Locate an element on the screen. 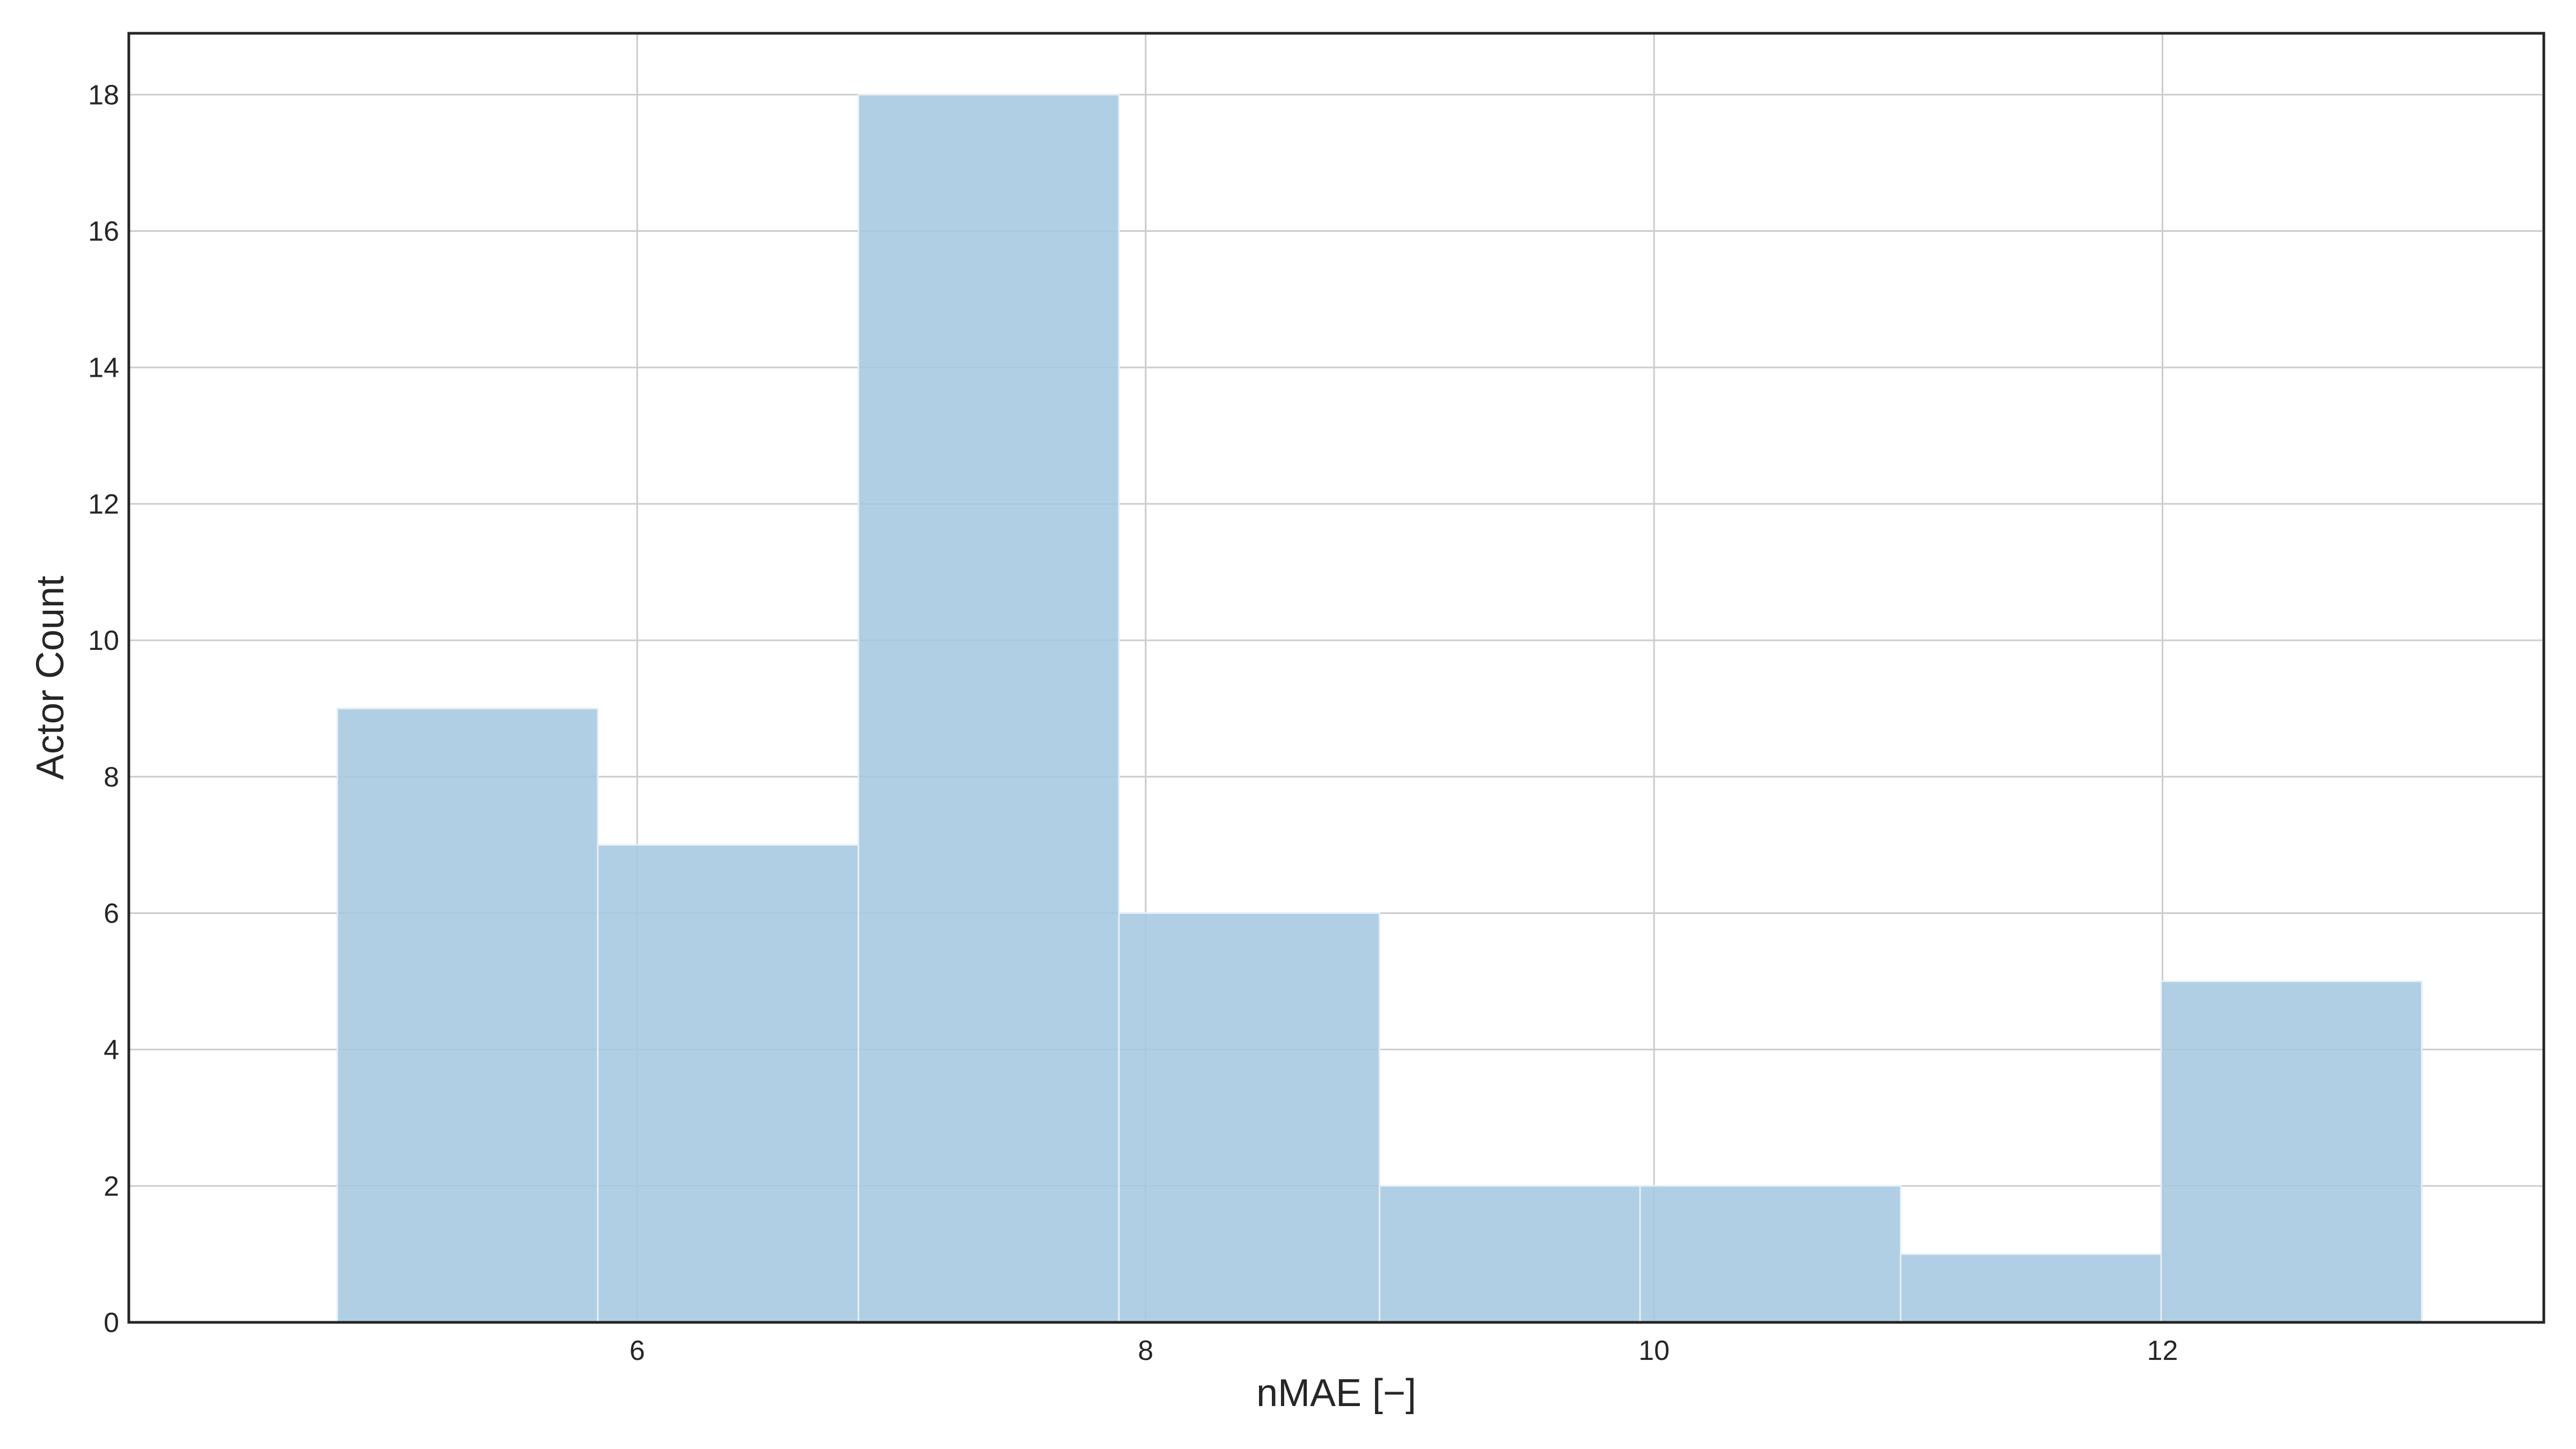 This screenshot has width=2576, height=1449. y-tick-label: 14 is located at coordinates (103, 368).